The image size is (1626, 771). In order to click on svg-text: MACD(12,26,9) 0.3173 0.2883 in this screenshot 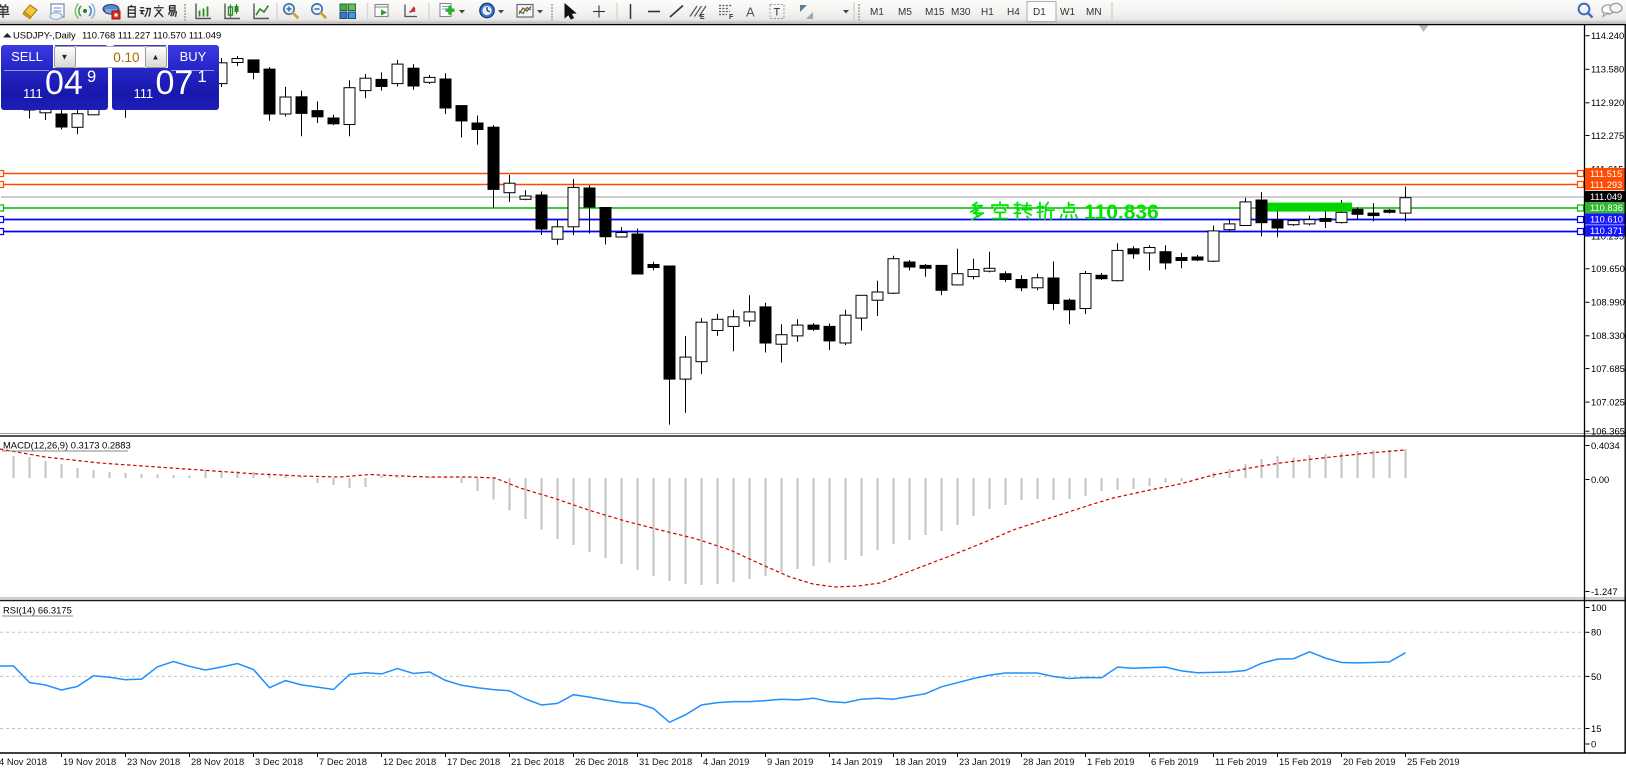, I will do `click(67, 445)`.